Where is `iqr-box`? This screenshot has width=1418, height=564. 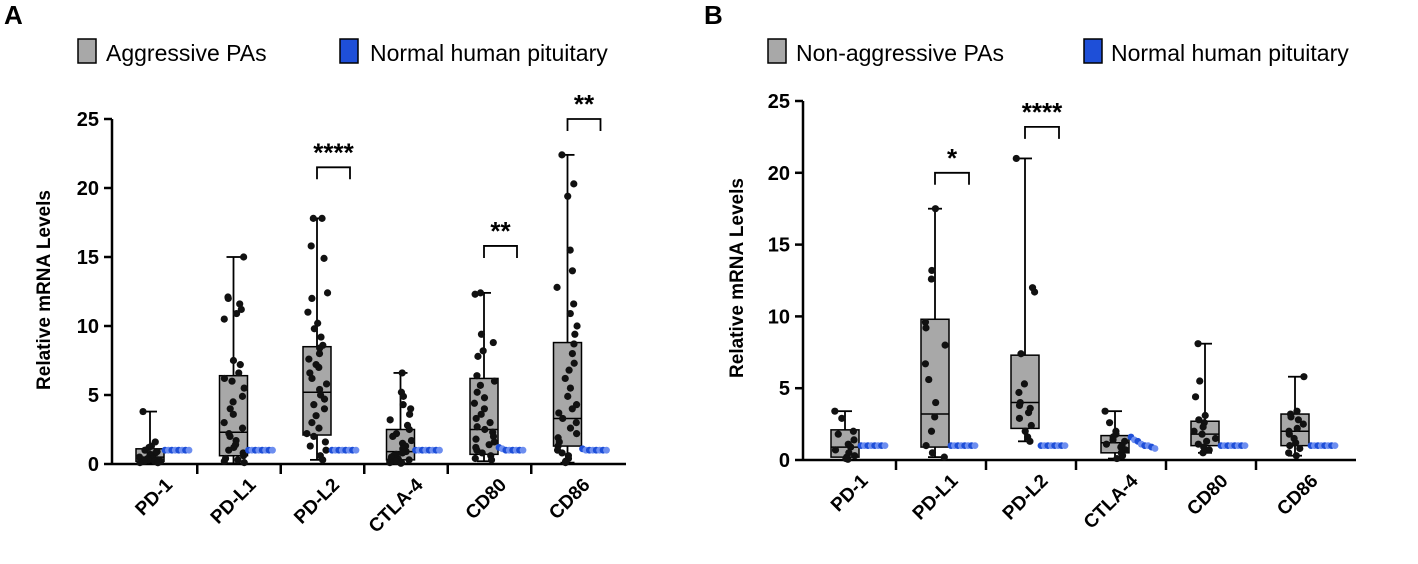
iqr-box is located at coordinates (935, 383).